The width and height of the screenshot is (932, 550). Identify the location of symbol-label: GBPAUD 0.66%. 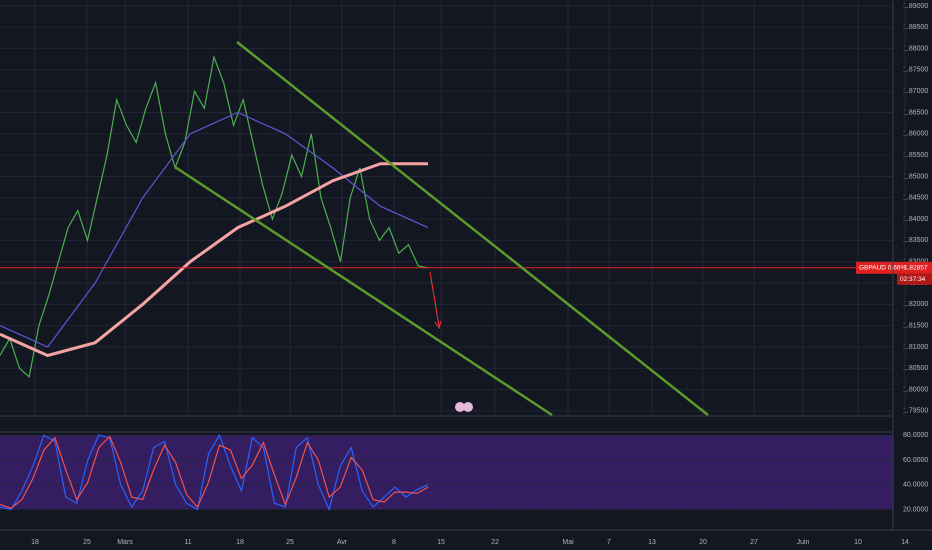
(882, 268).